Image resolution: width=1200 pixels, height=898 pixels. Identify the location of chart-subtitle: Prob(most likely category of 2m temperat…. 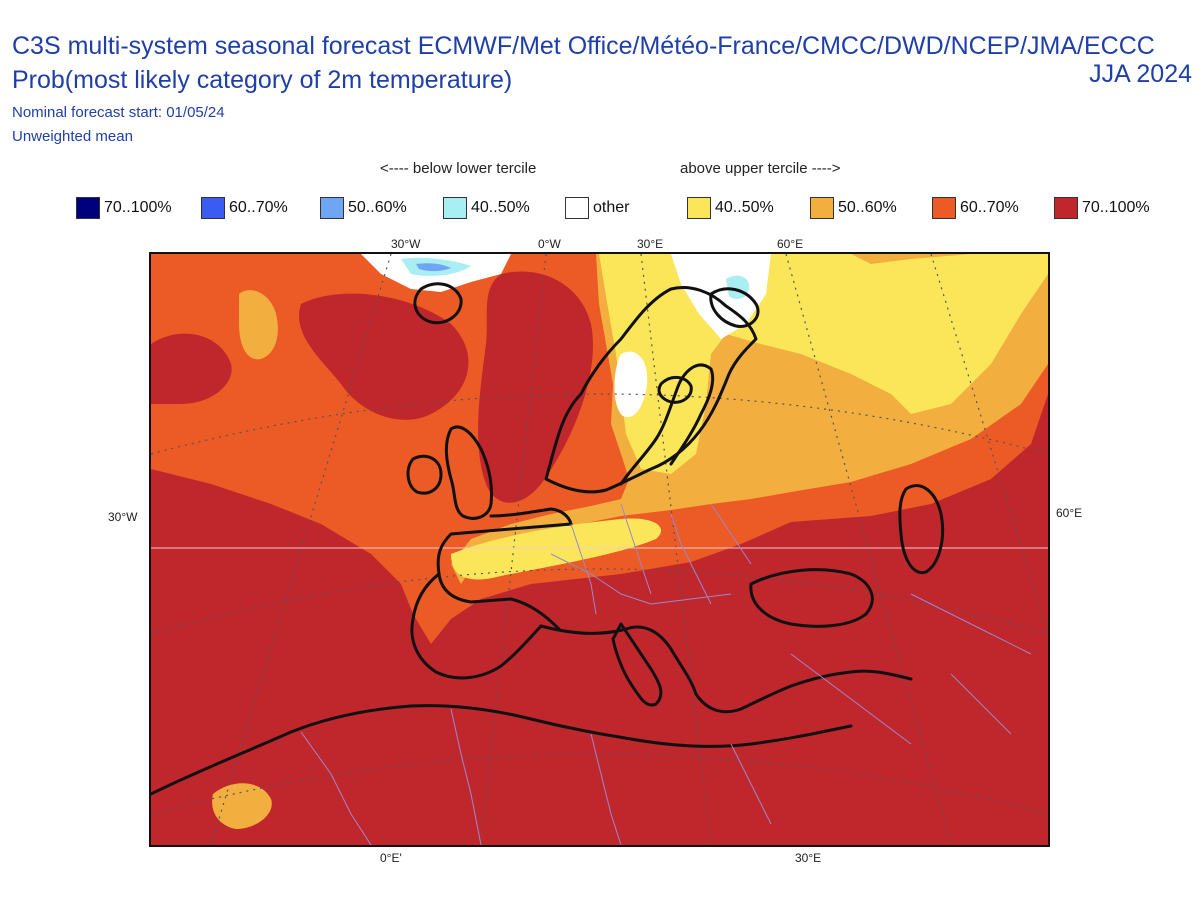
(262, 80).